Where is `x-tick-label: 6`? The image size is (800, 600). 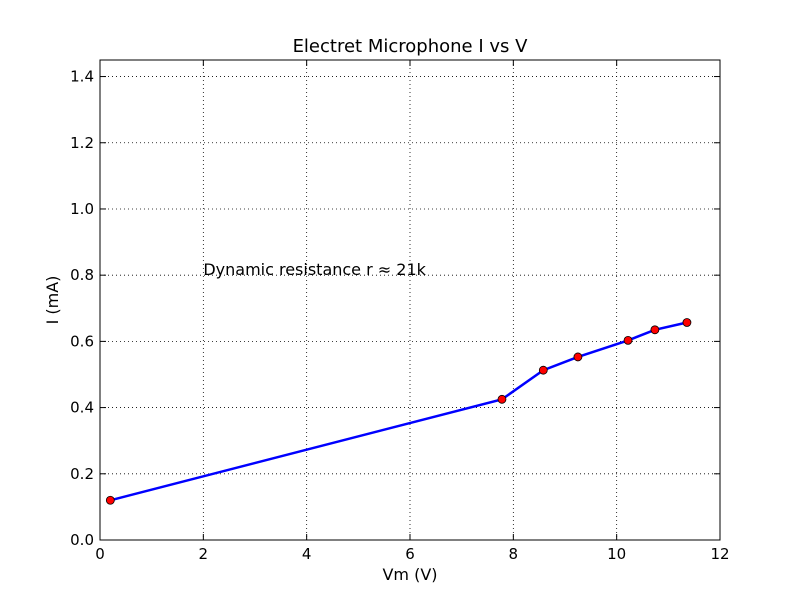 x-tick-label: 6 is located at coordinates (410, 554).